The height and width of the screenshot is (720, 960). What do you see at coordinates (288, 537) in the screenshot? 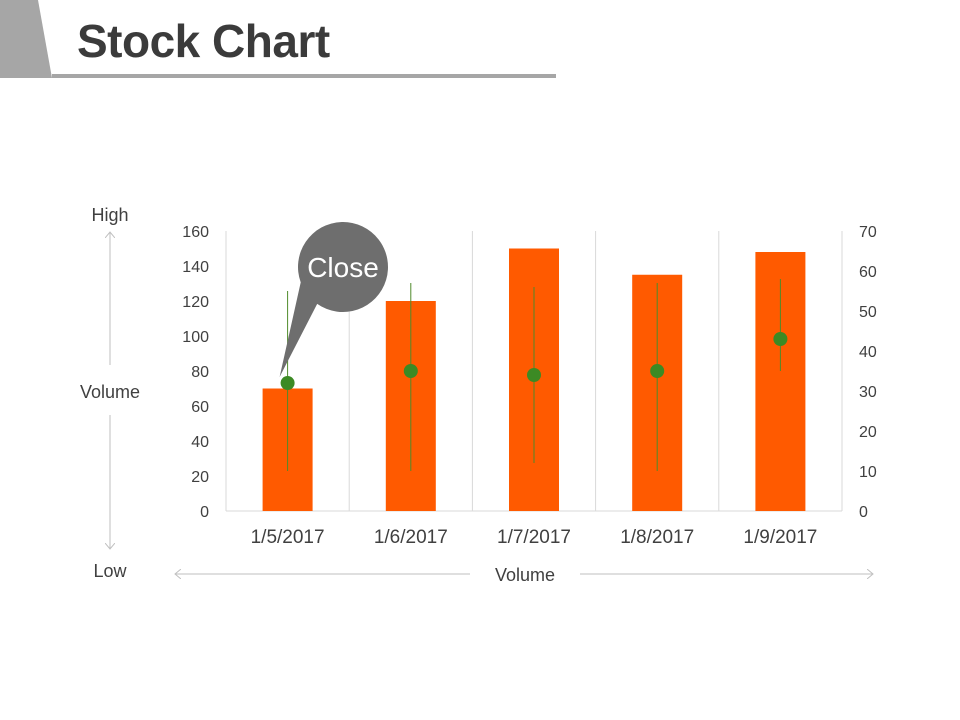
I see `x-tick-label: 1/5/2017` at bounding box center [288, 537].